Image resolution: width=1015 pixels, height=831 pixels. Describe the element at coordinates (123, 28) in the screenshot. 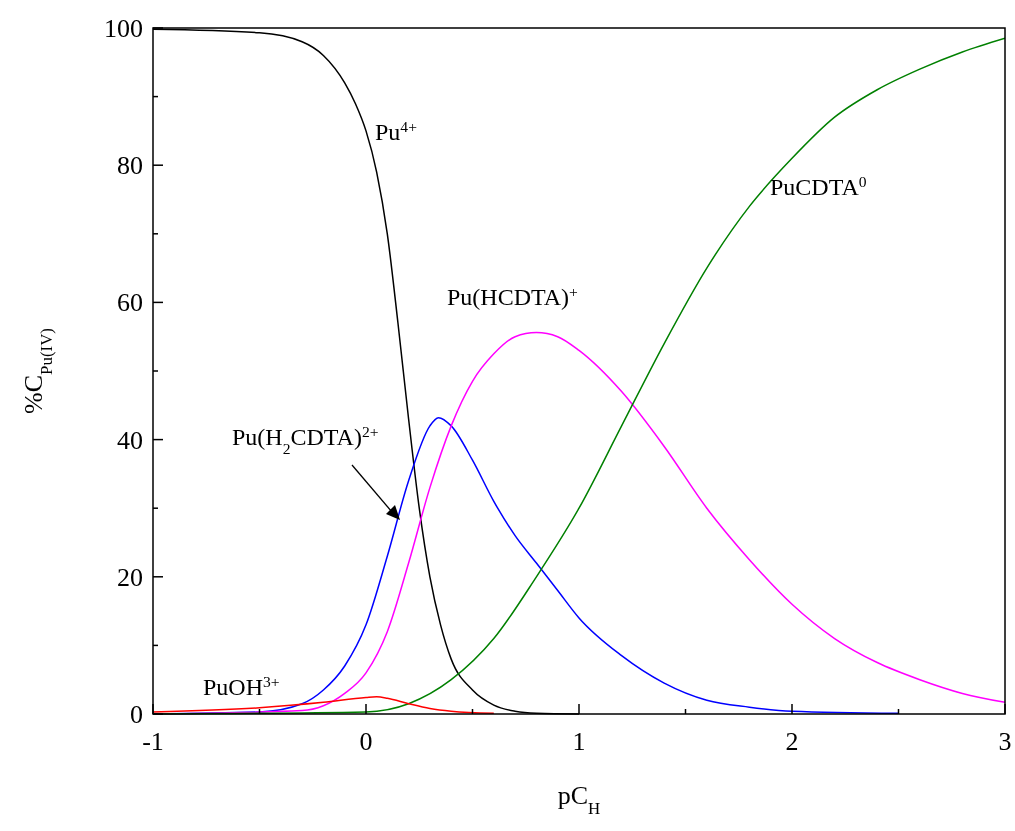

I see `y-tick-label: 100` at that location.